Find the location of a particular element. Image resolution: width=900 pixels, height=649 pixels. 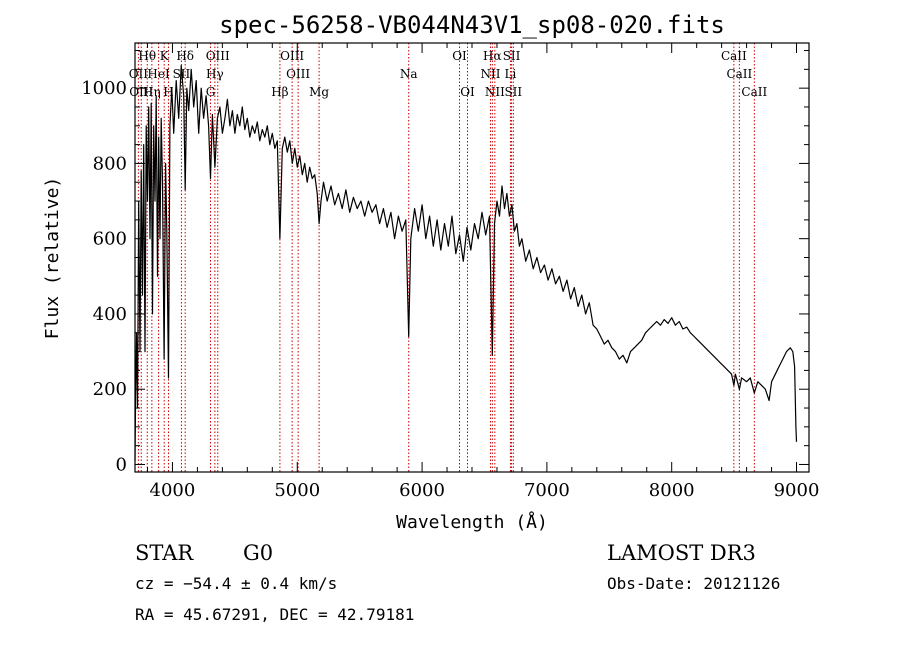

y-tick-label: 0 is located at coordinates (121, 464).